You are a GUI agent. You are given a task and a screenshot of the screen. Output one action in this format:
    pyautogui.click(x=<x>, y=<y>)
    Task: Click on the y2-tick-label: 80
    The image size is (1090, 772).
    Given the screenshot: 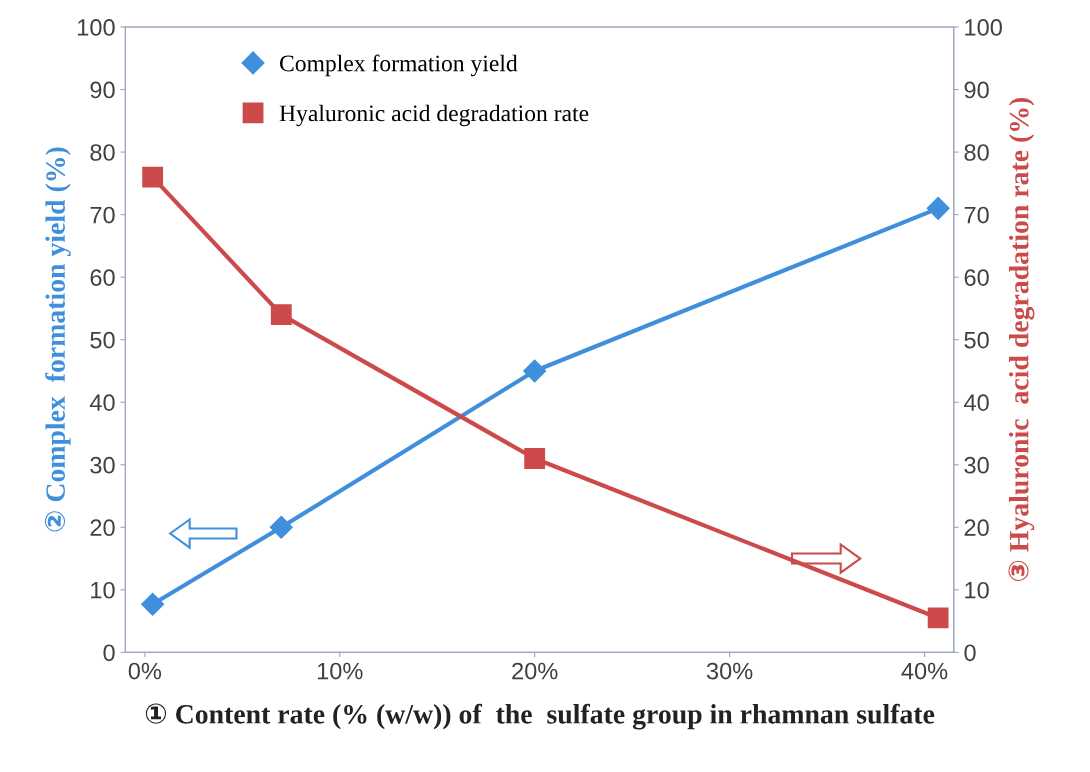 What is the action you would take?
    pyautogui.click(x=976, y=152)
    